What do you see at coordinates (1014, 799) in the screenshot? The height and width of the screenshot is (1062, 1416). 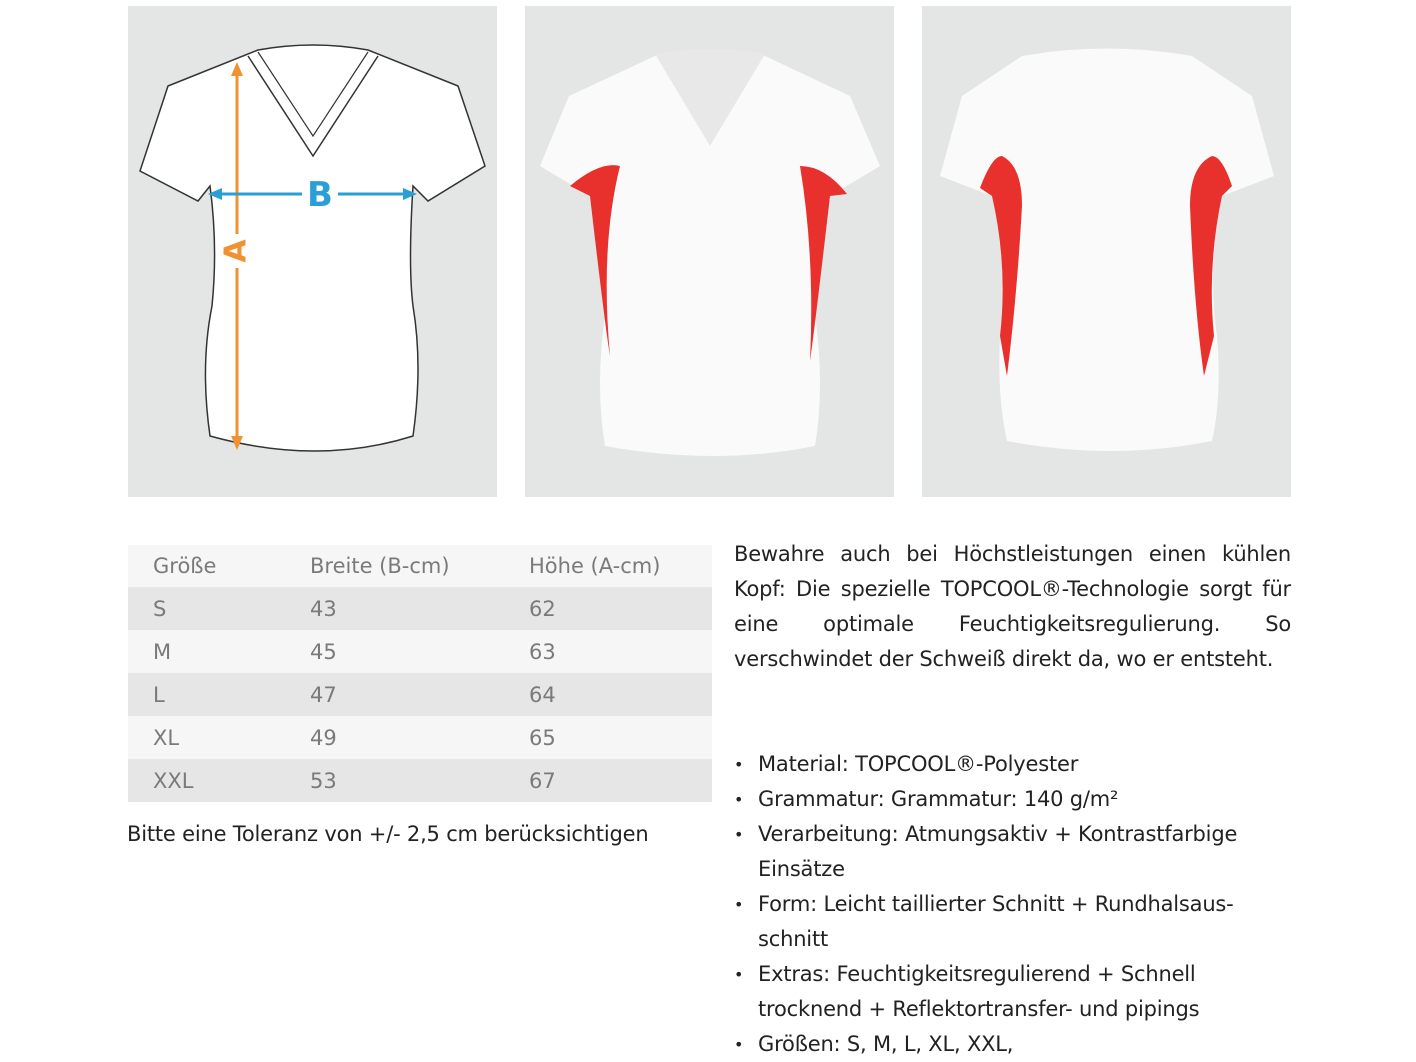 I see `feature-weight: Grammatur: Grammatur: 140 g/m²` at bounding box center [1014, 799].